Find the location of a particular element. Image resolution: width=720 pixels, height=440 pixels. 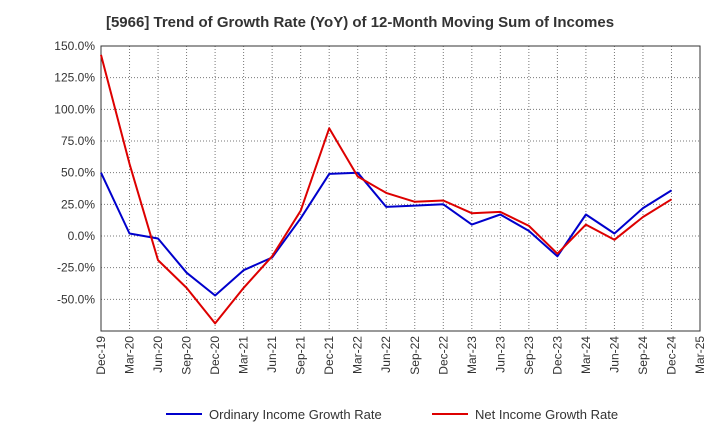

y-tick-label: 75.0% is located at coordinates (78, 141).